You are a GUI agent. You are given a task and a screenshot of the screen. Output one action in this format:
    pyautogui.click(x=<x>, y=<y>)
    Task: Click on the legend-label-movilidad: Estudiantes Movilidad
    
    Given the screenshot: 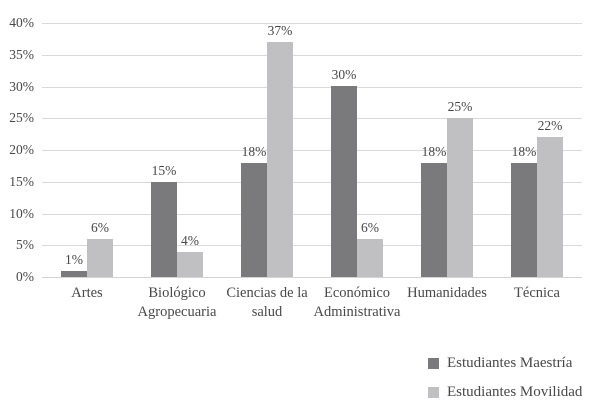 What is the action you would take?
    pyautogui.click(x=515, y=392)
    